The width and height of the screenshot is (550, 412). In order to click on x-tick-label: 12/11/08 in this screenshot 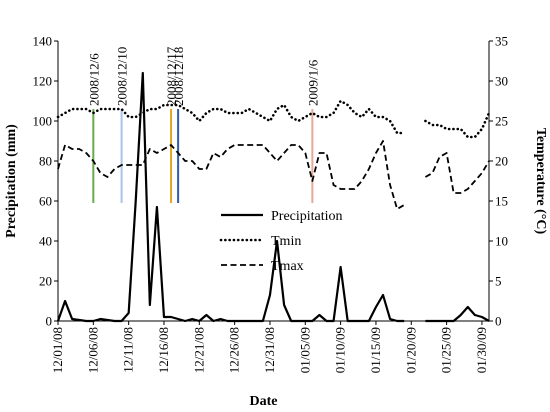, I will do `click(128, 350)`.